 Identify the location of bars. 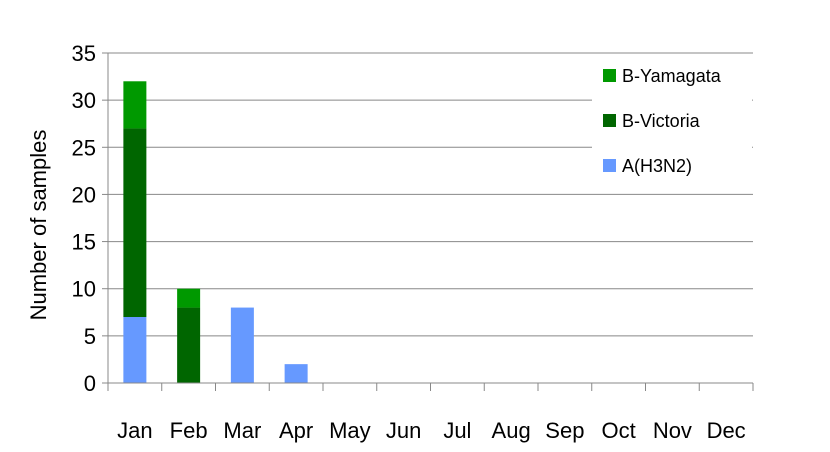
(215, 232).